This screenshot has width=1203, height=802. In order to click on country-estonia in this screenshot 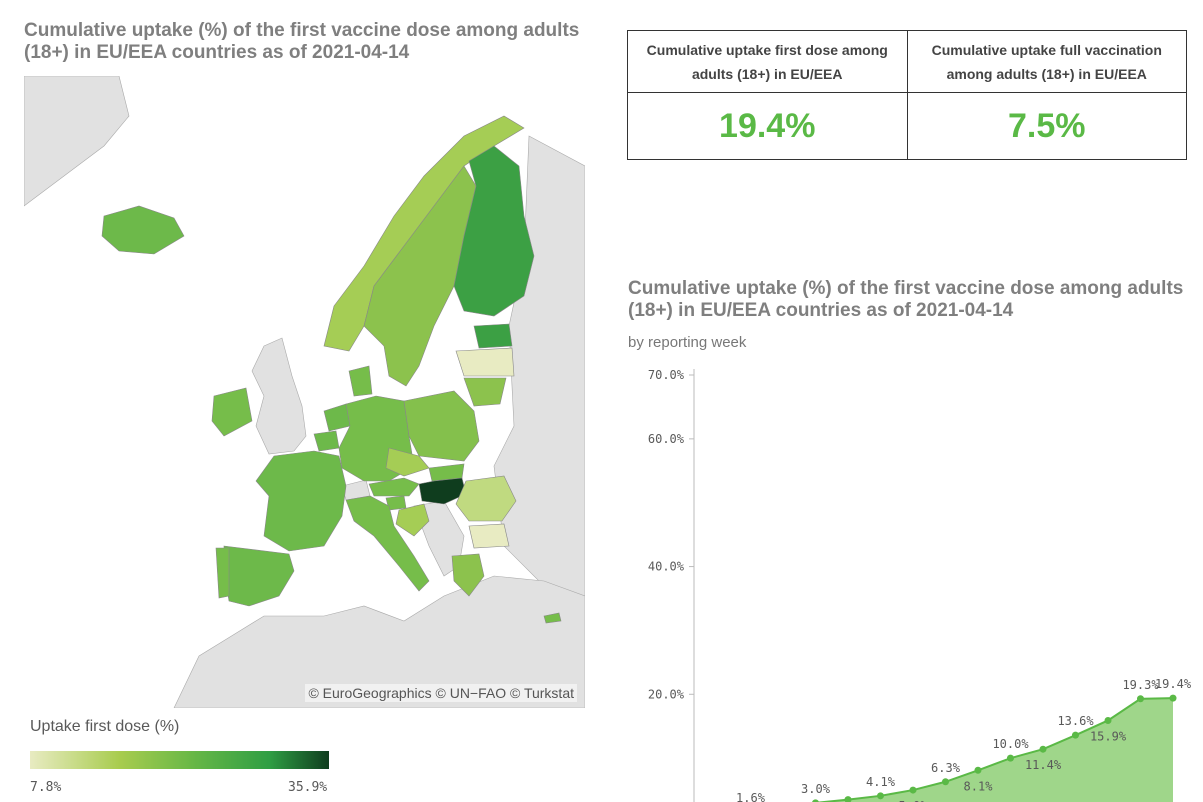, I will do `click(493, 336)`.